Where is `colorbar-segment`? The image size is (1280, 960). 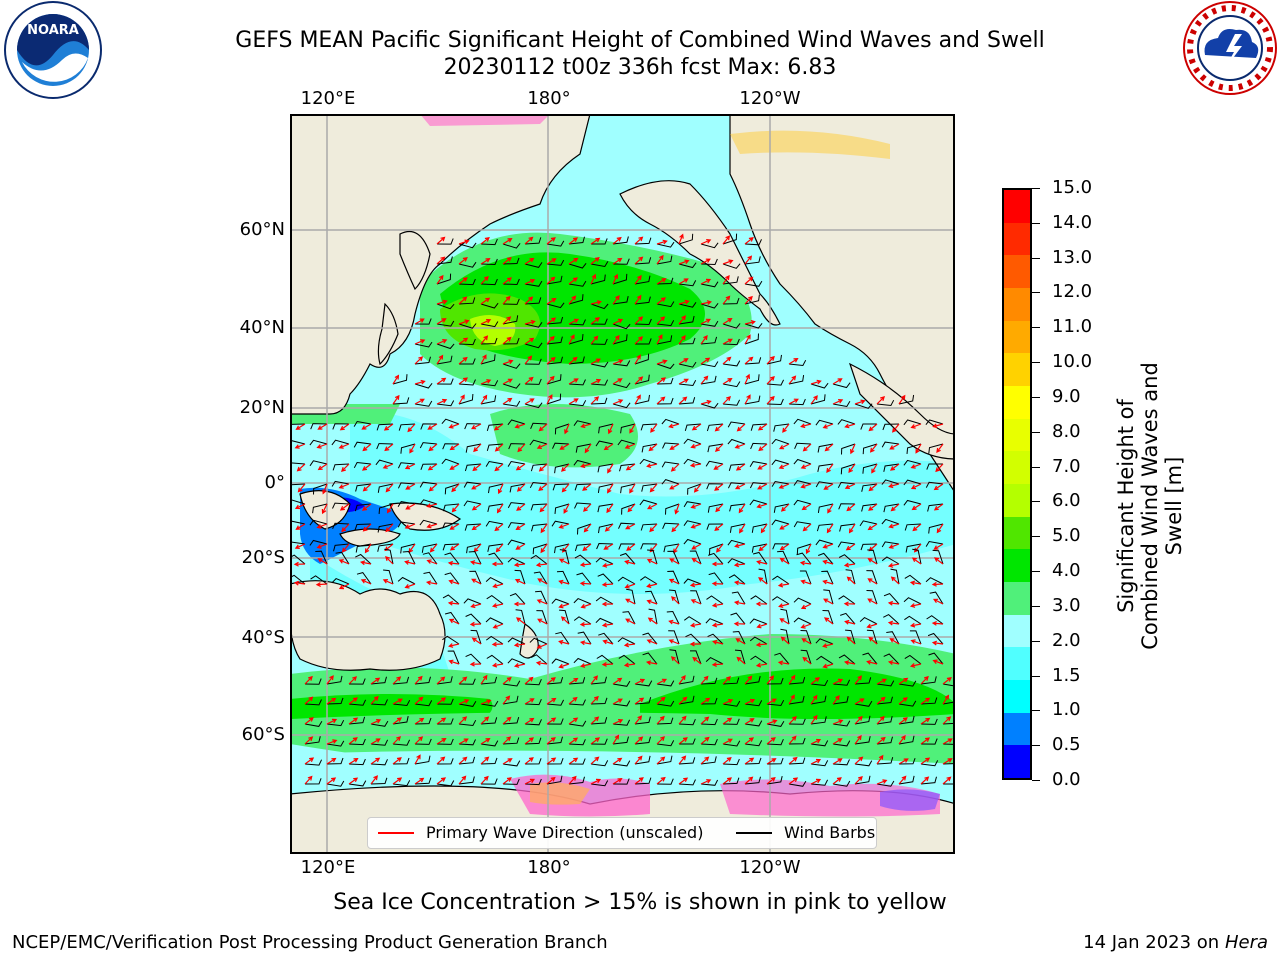 colorbar-segment is located at coordinates (1017, 762).